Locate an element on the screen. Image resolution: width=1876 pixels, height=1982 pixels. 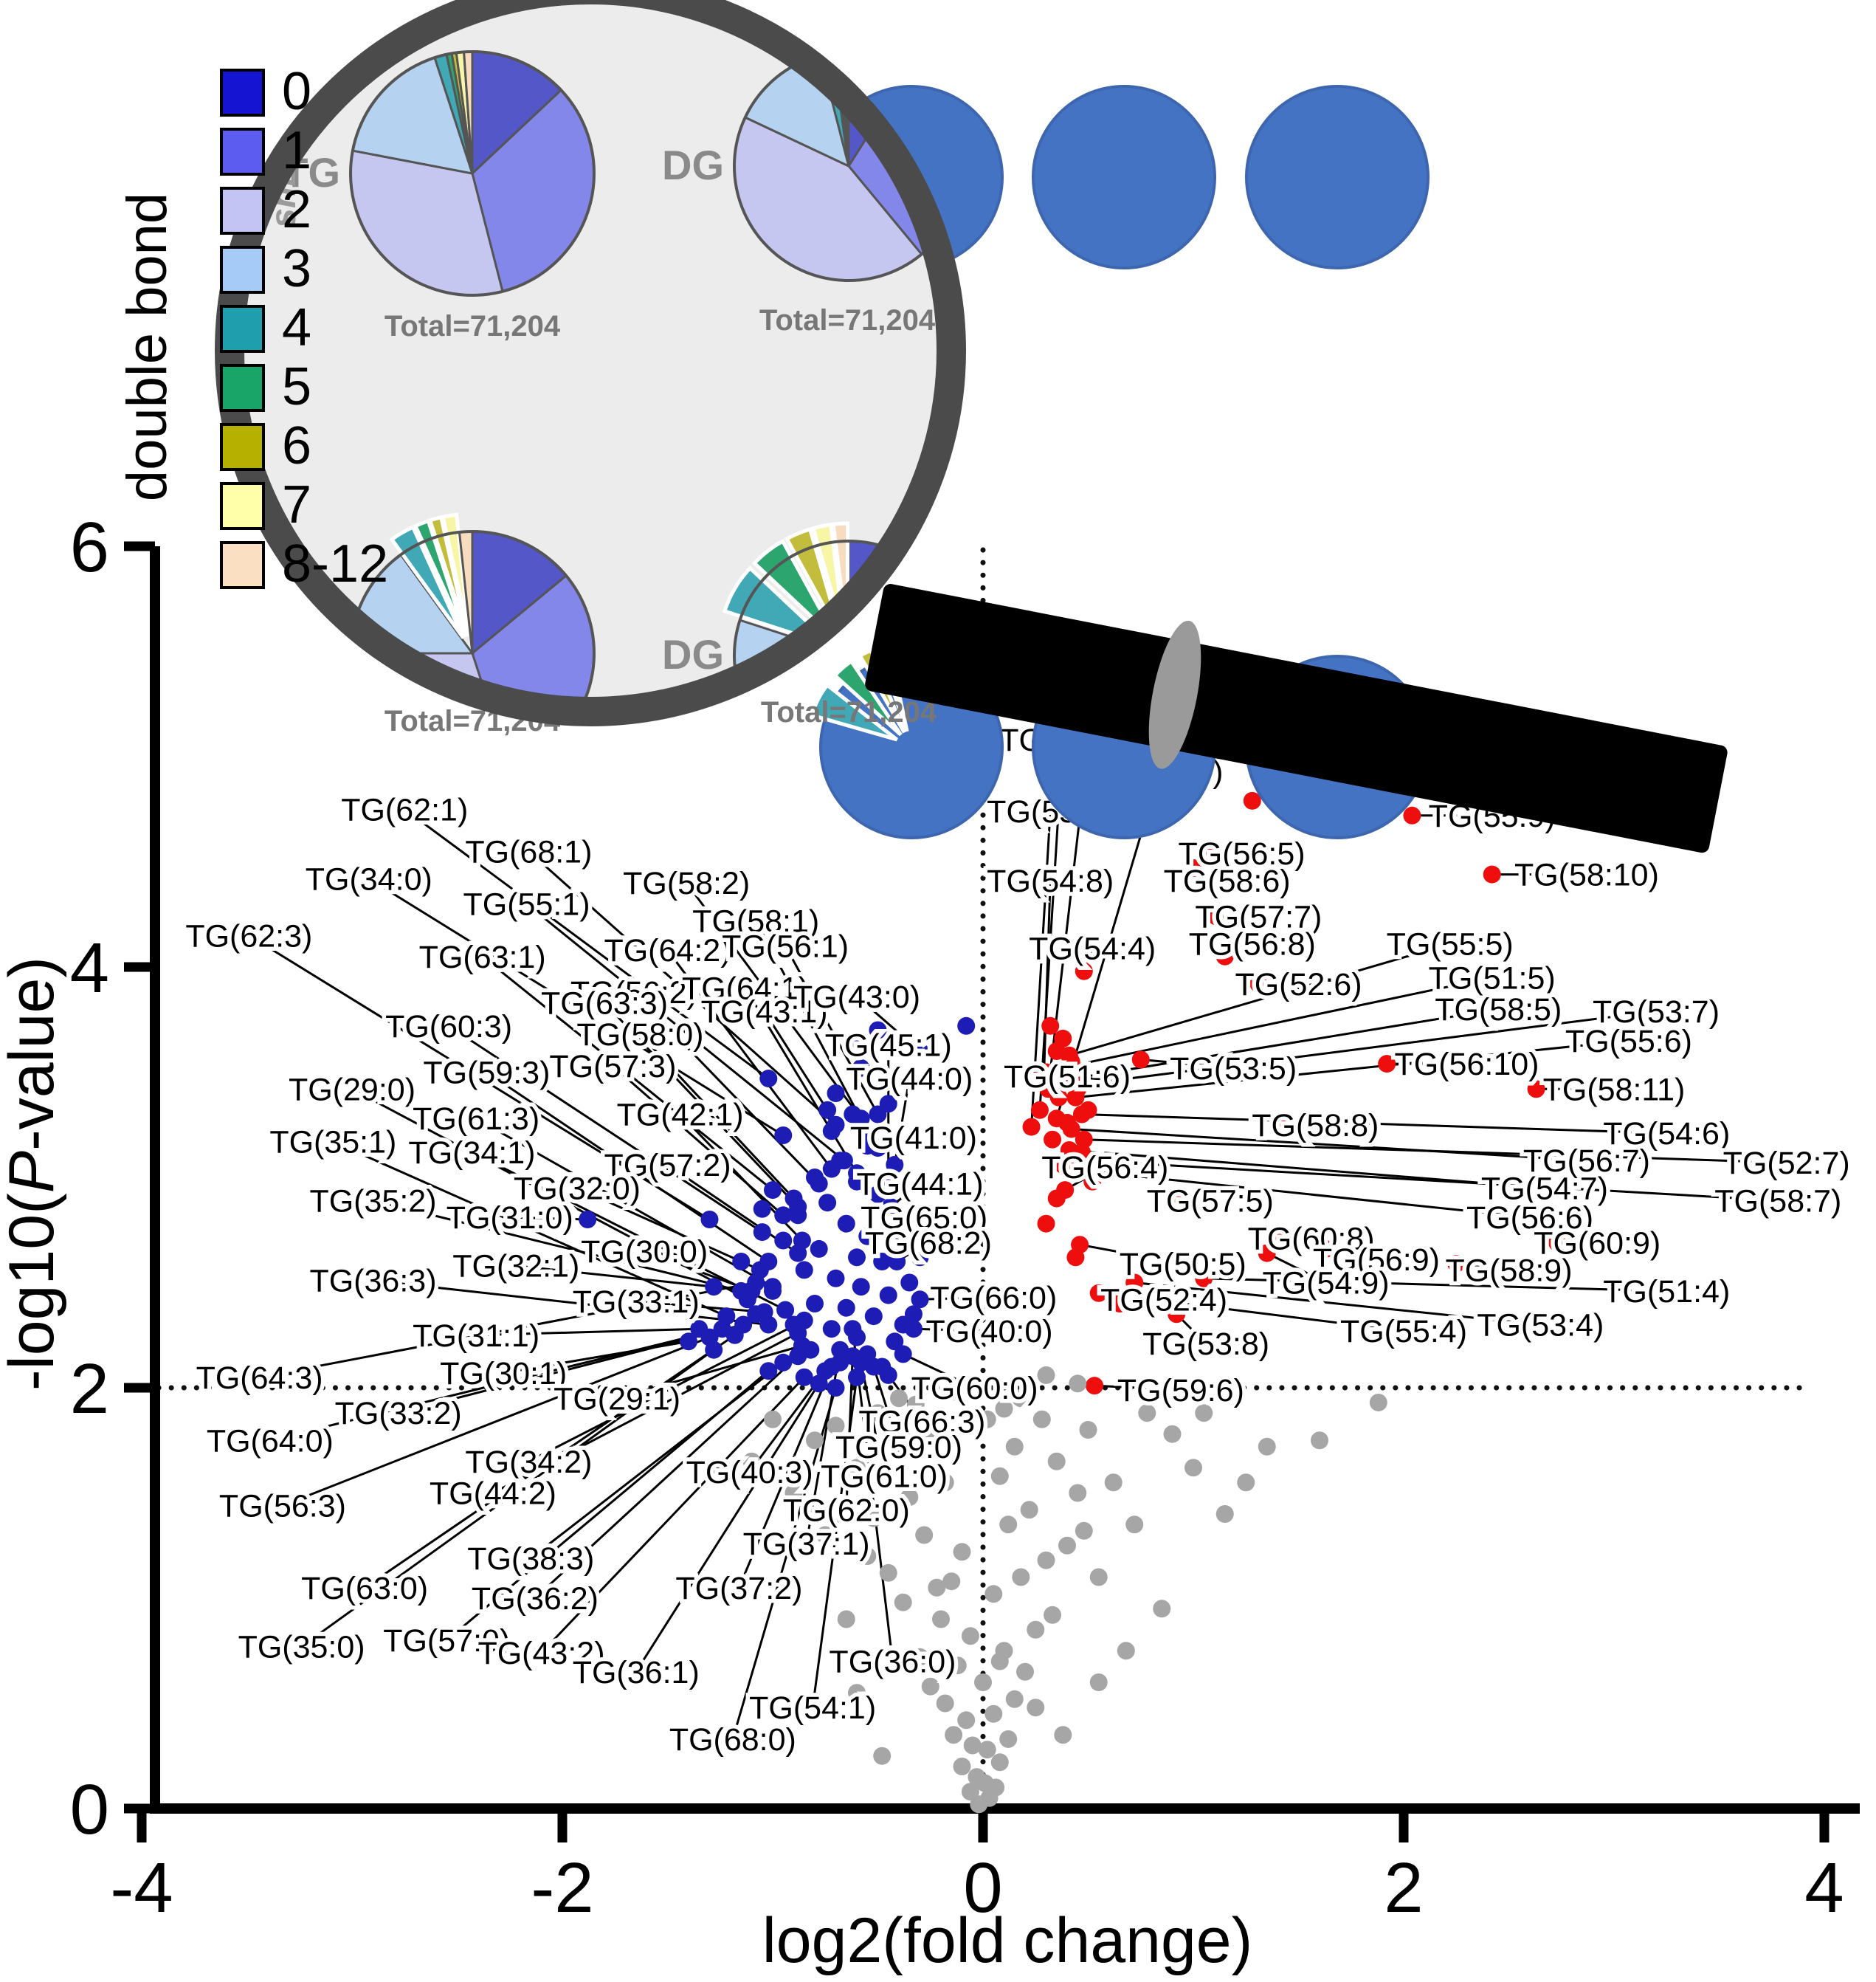
tg-species-label: TG(36:3) is located at coordinates (372, 1281).